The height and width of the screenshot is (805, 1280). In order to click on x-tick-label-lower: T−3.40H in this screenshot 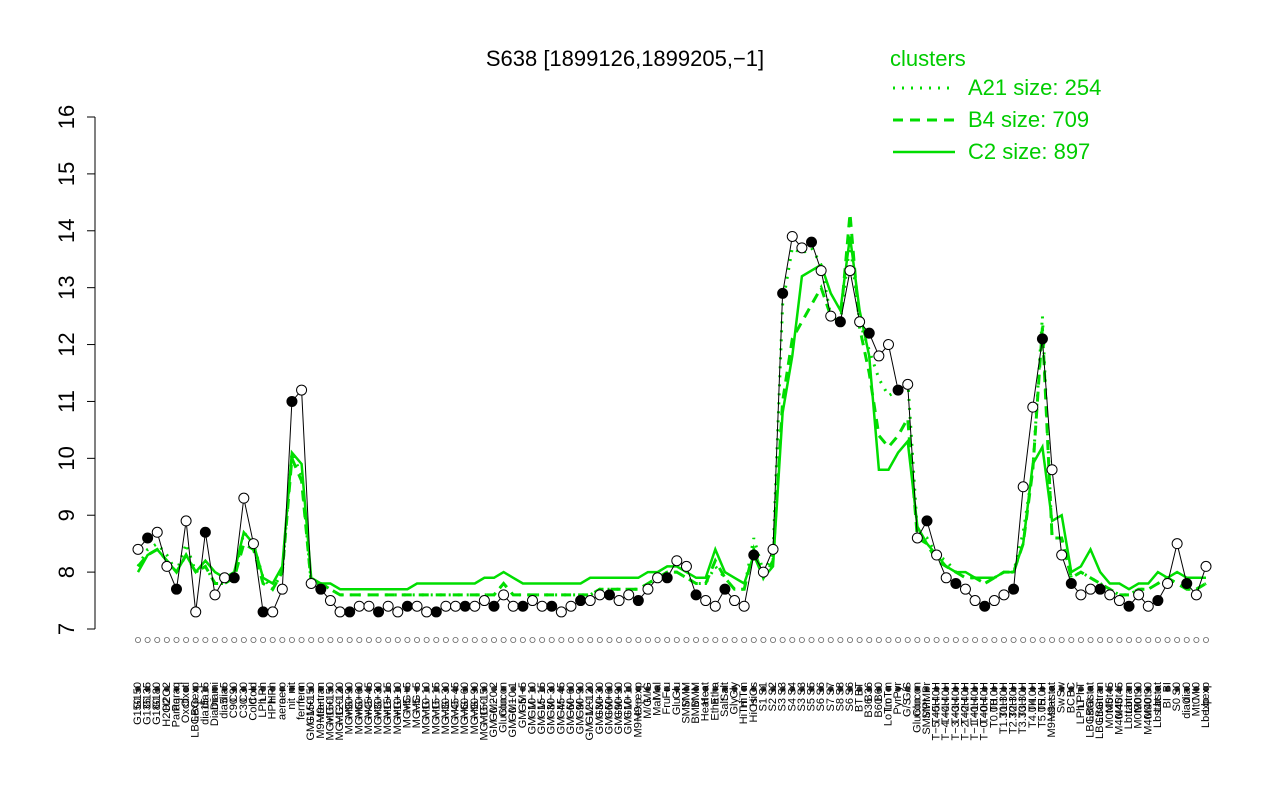, I will do `click(956, 719)`.